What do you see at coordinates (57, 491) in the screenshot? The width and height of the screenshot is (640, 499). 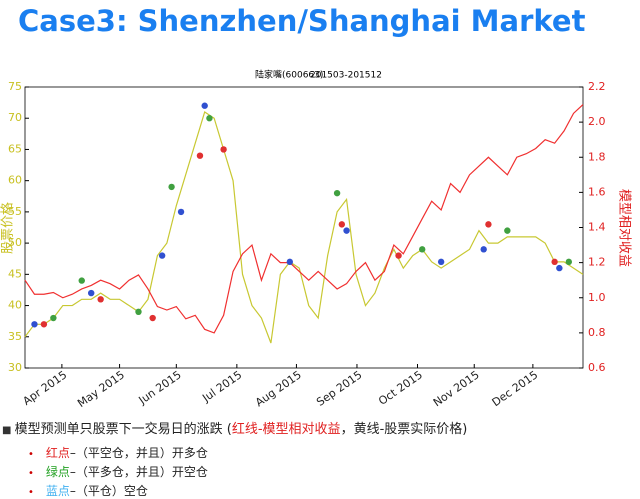 I see `note-label: 蓝点` at bounding box center [57, 491].